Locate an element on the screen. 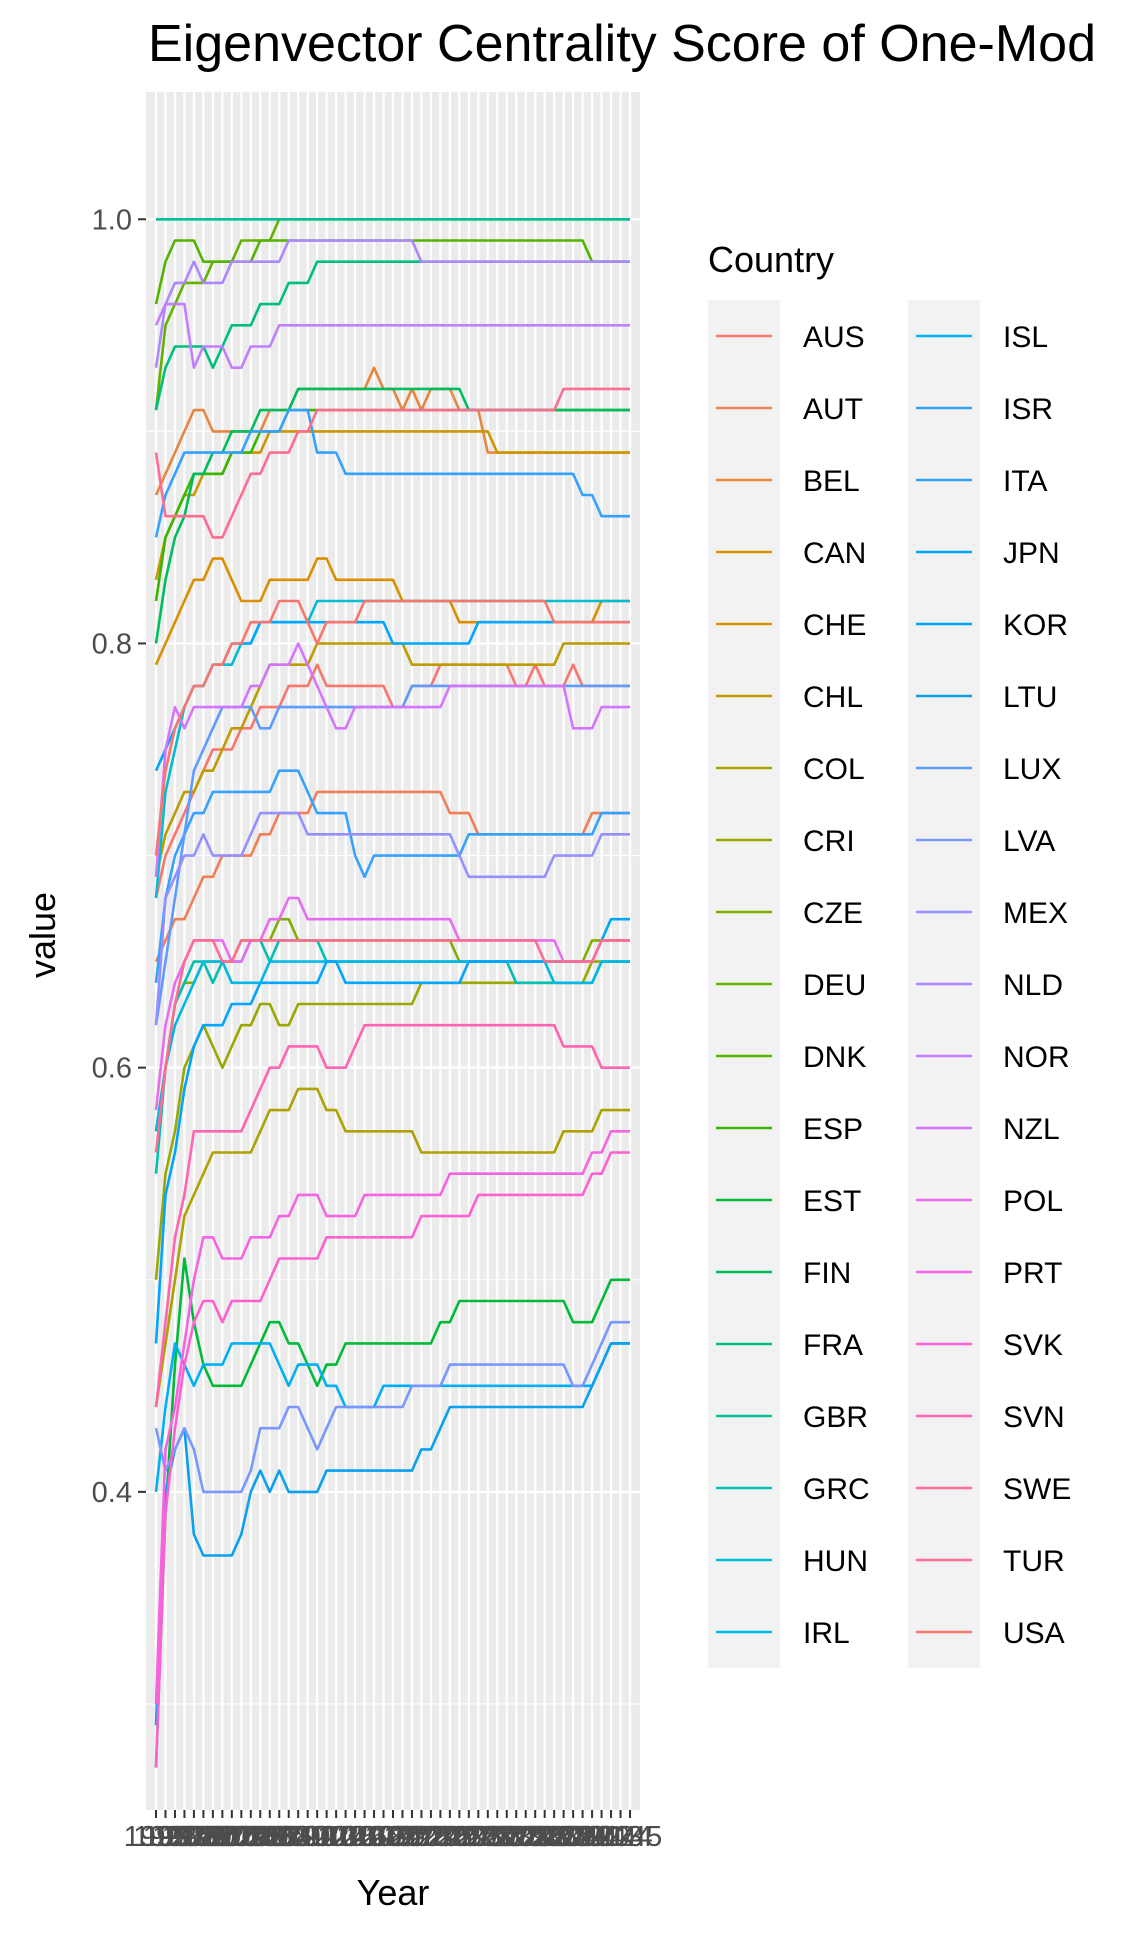 This screenshot has height=1937, width=1131. legend-label-aut: AUT is located at coordinates (833, 409).